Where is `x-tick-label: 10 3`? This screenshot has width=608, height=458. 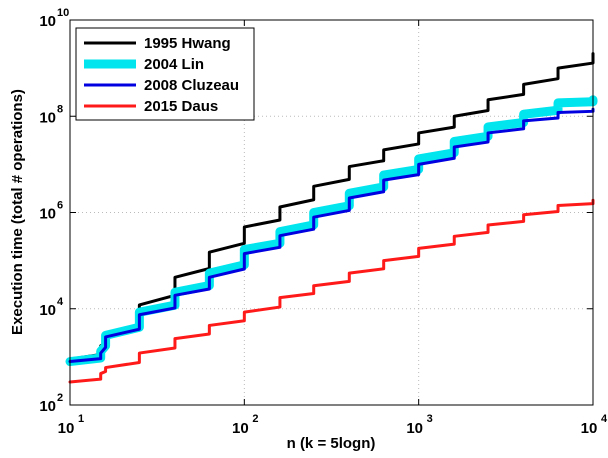
x-tick-label: 10 3 is located at coordinates (419, 425).